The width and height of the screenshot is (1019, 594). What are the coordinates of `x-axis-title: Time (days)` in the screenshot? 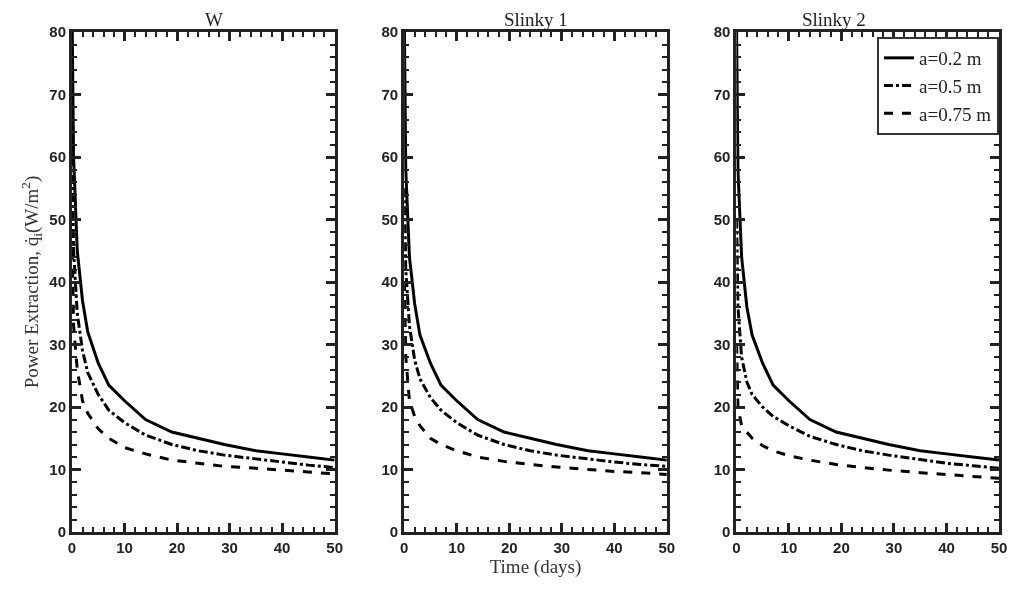 It's located at (535, 567).